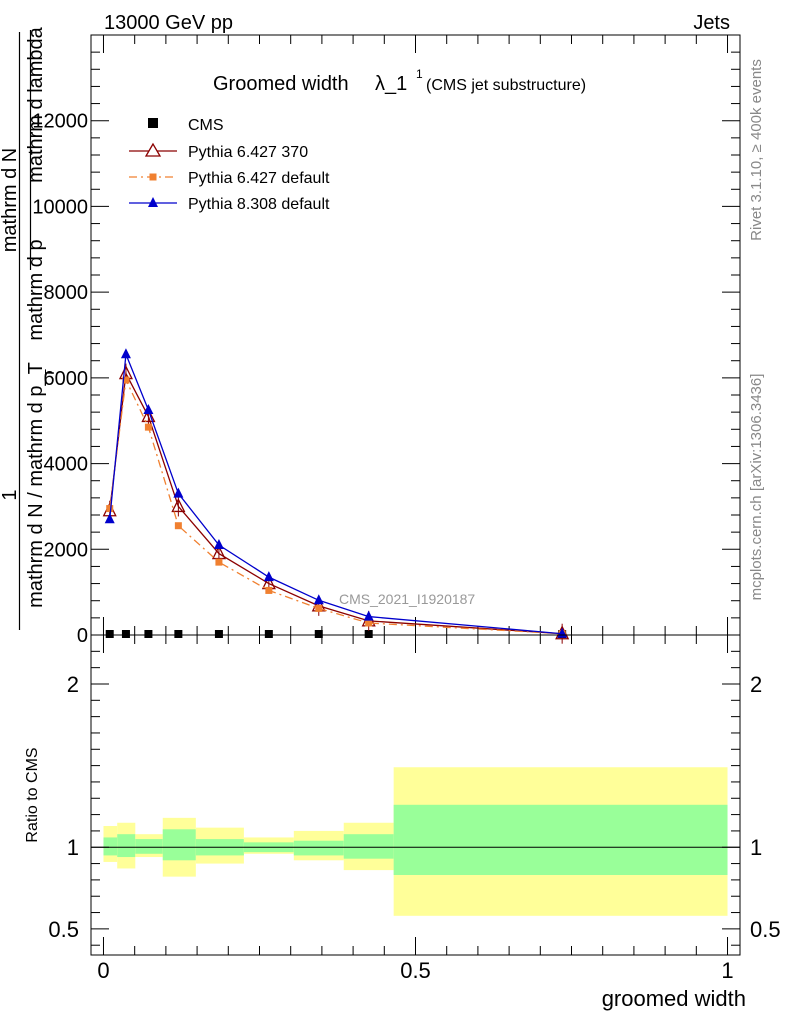  Describe the element at coordinates (66, 550) in the screenshot. I see `y-tick-label: 2000` at that location.